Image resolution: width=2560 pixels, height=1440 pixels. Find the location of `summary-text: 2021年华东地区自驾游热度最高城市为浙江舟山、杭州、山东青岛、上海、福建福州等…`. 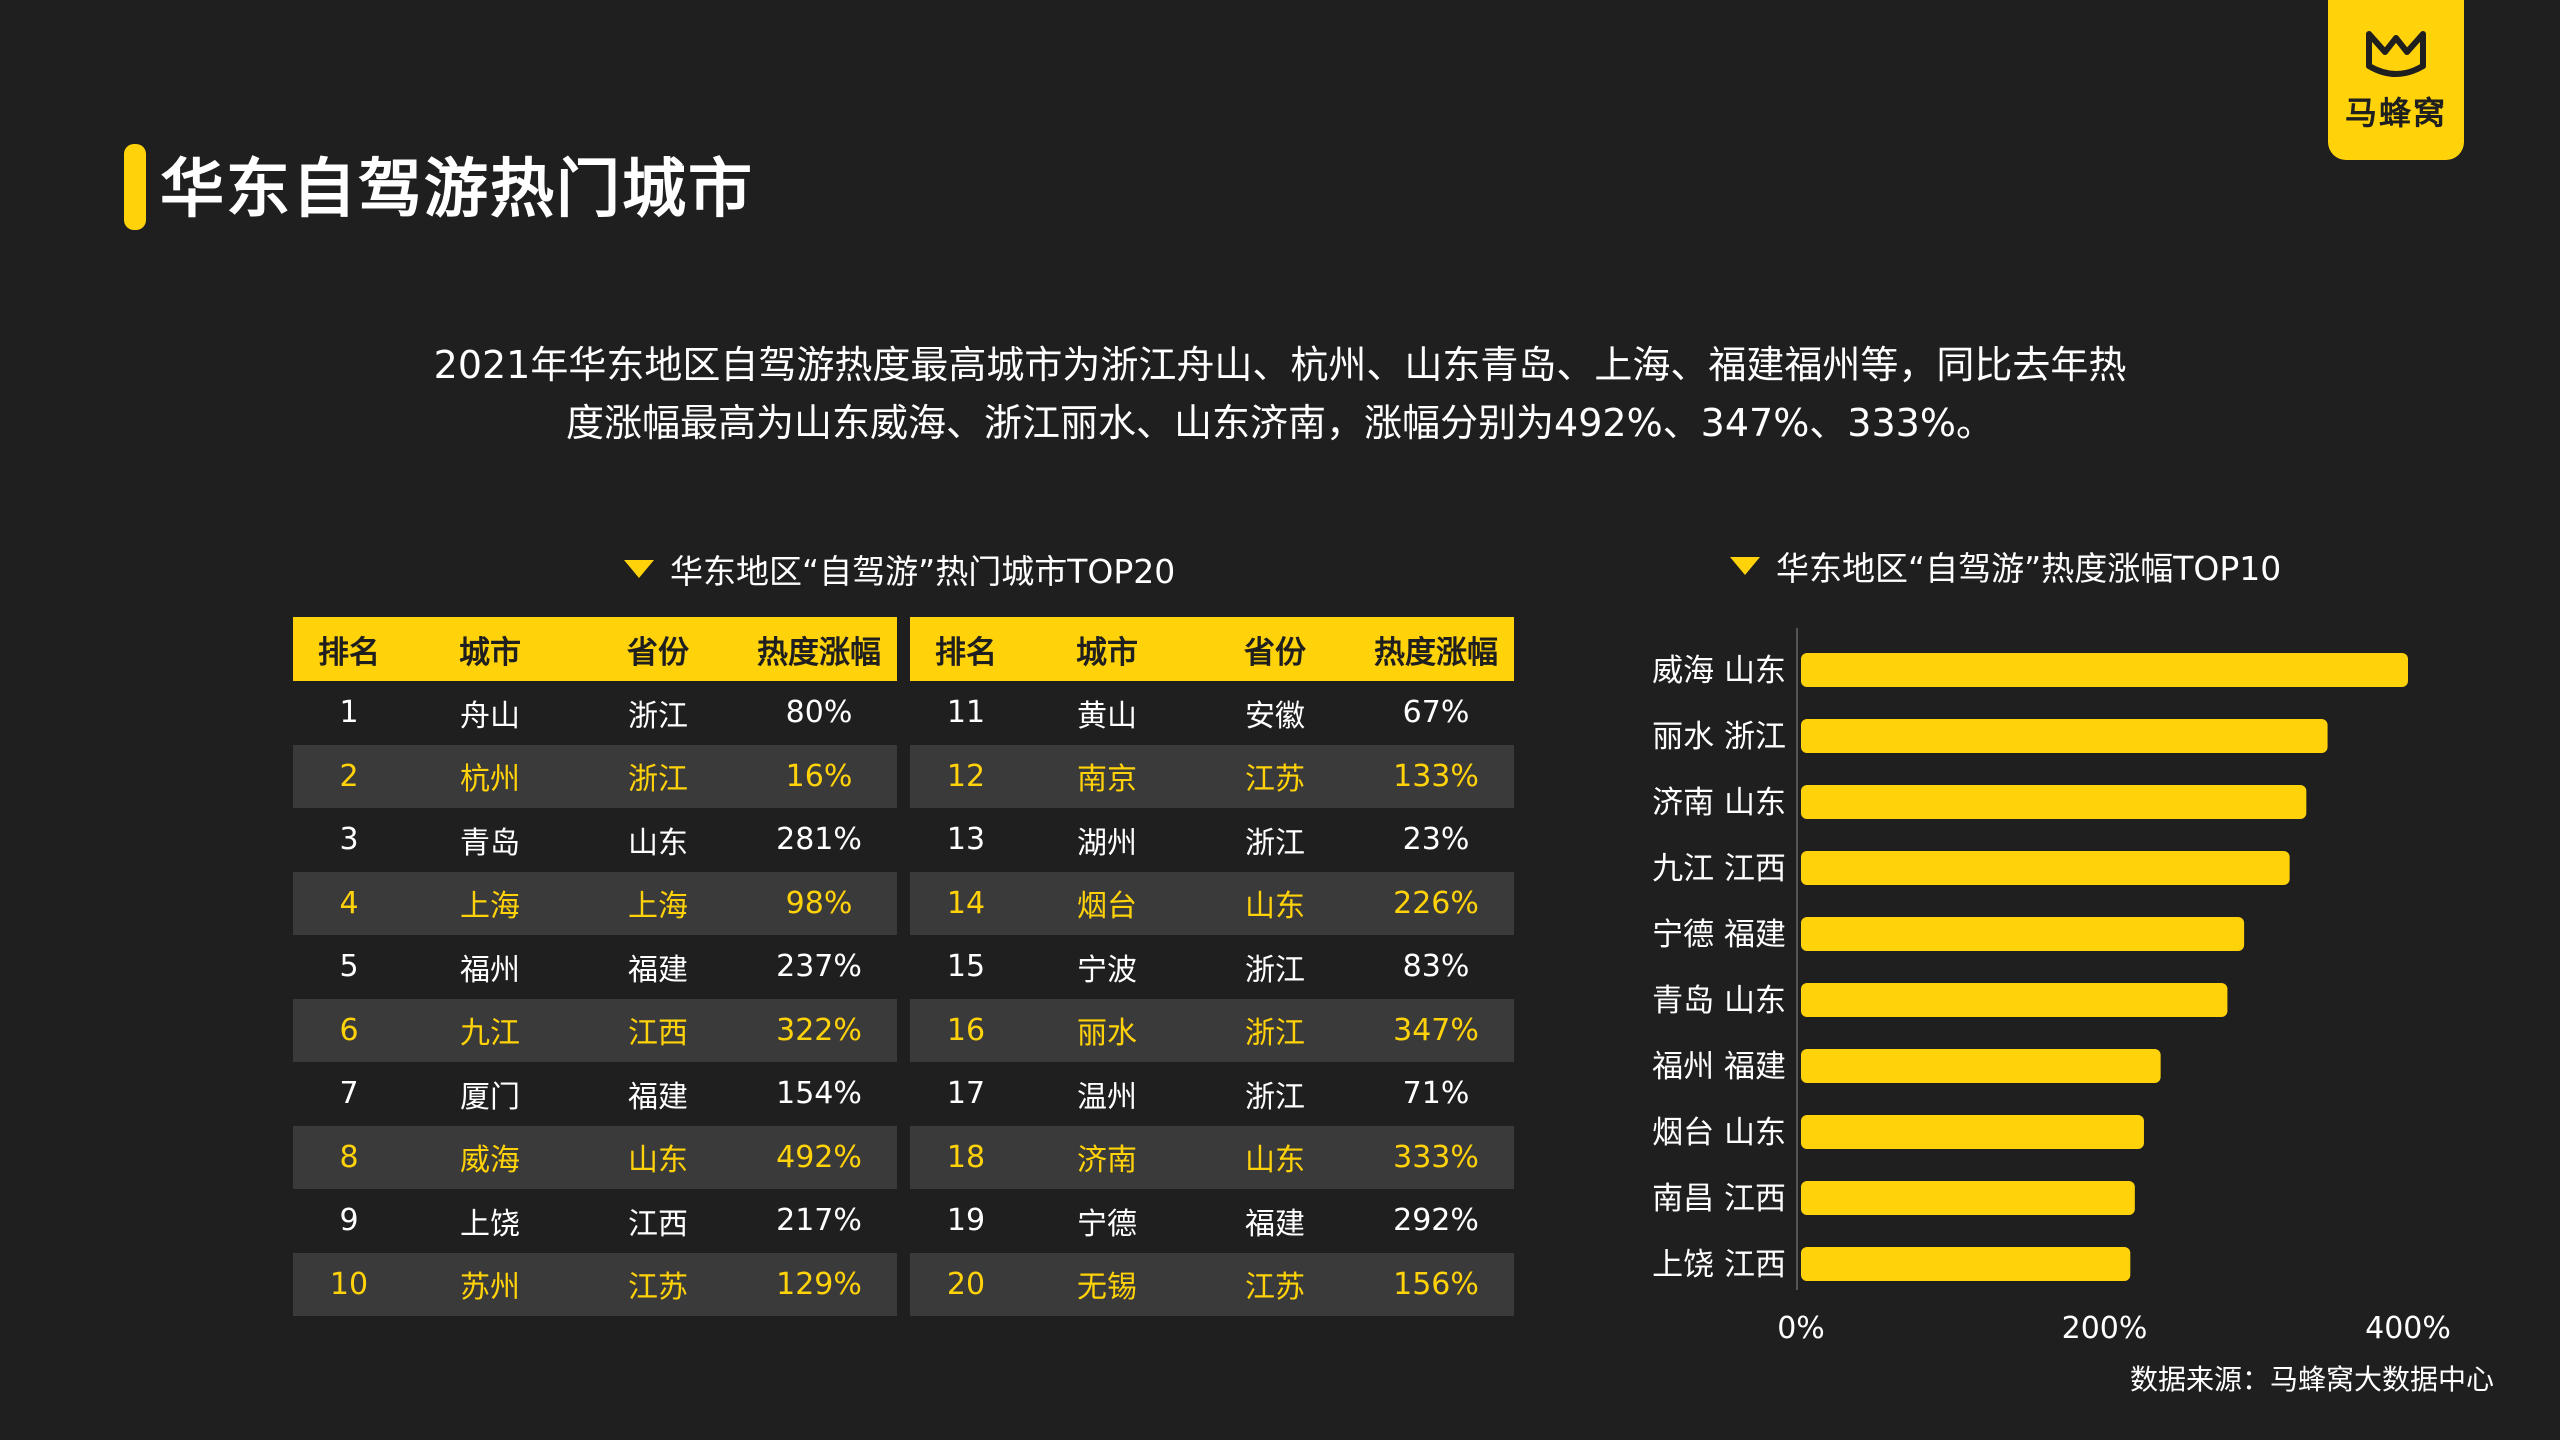

summary-text: 2021年华东地区自驾游热度最高城市为浙江舟山、杭州、山东青岛、上海、福建福州等… is located at coordinates (1280, 394).